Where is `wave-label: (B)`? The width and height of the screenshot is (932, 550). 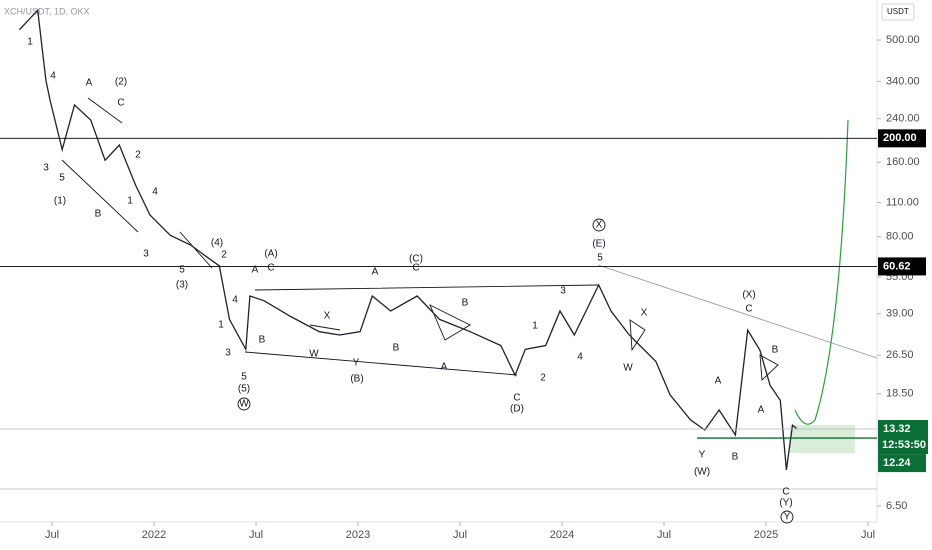 wave-label: (B) is located at coordinates (356, 379).